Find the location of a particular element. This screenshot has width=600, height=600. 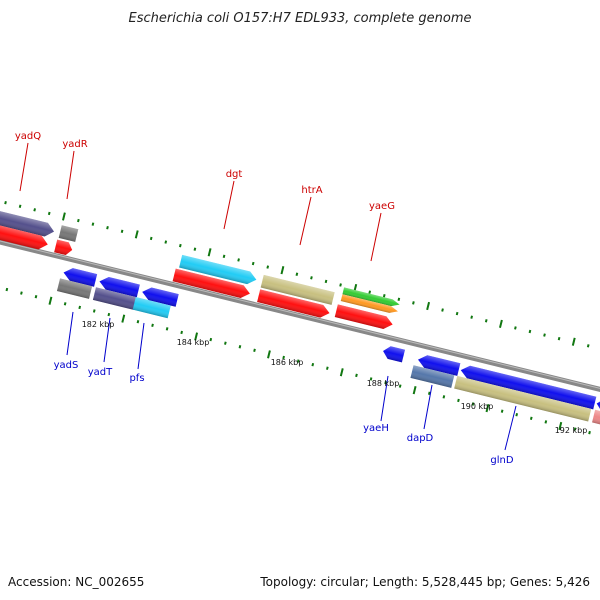

gene-htrA-khaki is located at coordinates (297, 289).